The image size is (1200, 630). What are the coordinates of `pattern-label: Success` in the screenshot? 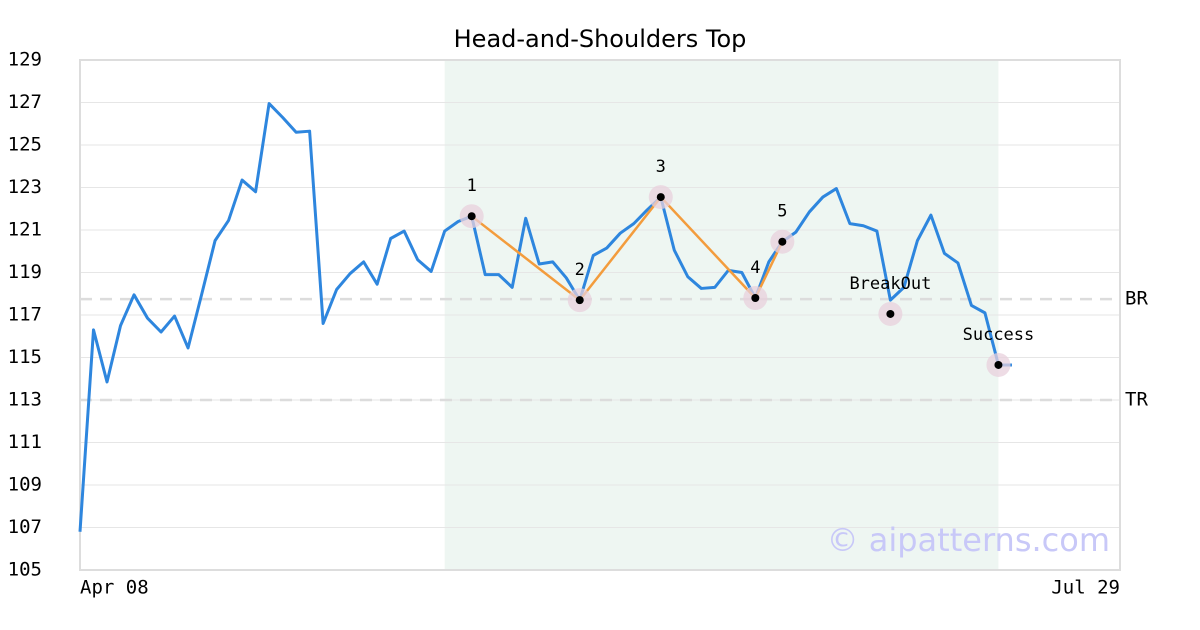 It's located at (999, 335).